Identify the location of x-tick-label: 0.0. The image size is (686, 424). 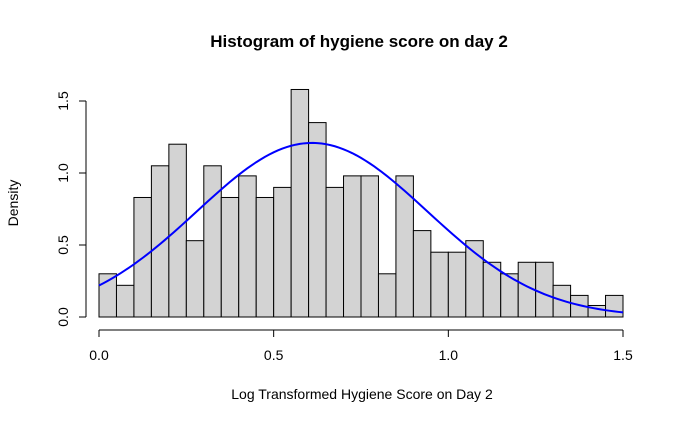
(99, 355).